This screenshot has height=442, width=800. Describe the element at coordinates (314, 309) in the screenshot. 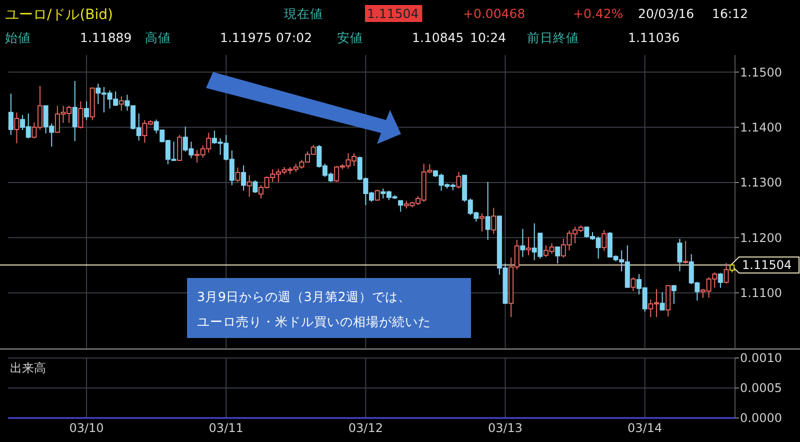

I see `annotation: 3月9日からの週（3月第2週）では、ユーロ売り・米ドル買いの相場が続いた` at that location.